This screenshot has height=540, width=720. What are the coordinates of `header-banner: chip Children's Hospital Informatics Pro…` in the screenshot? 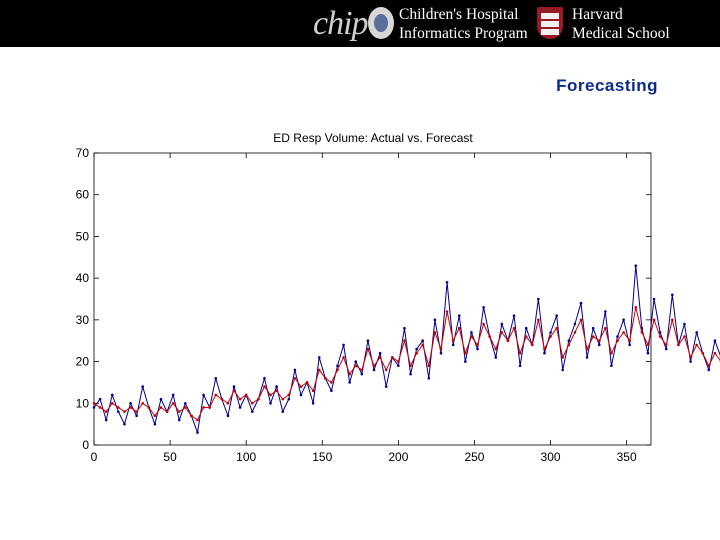 It's located at (360, 23).